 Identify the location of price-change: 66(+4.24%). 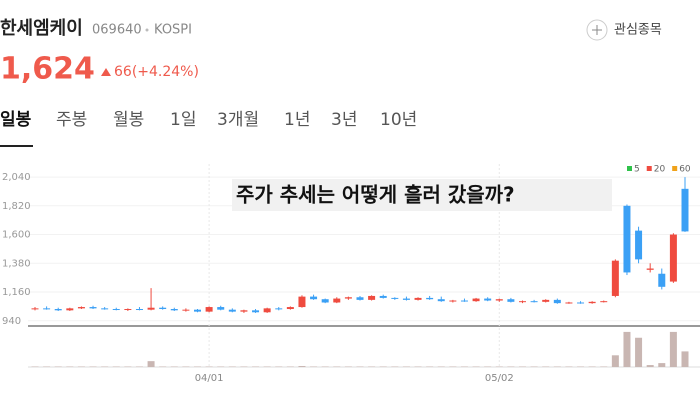
(156, 72).